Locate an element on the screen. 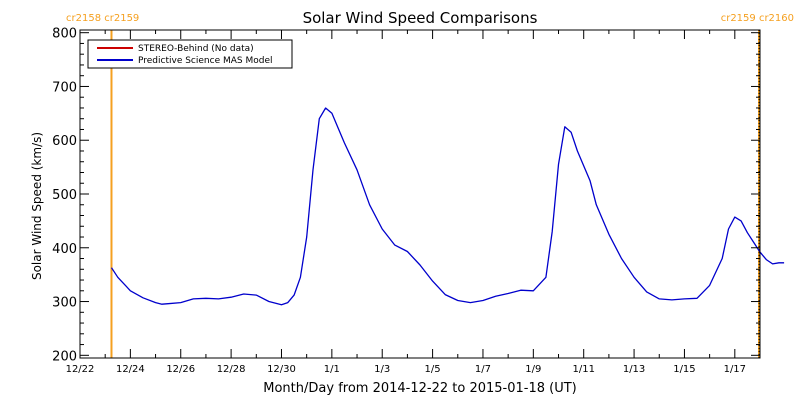 The height and width of the screenshot is (400, 800). legend-label-stereo-behind: STEREO-Behind (No data) is located at coordinates (196, 49).